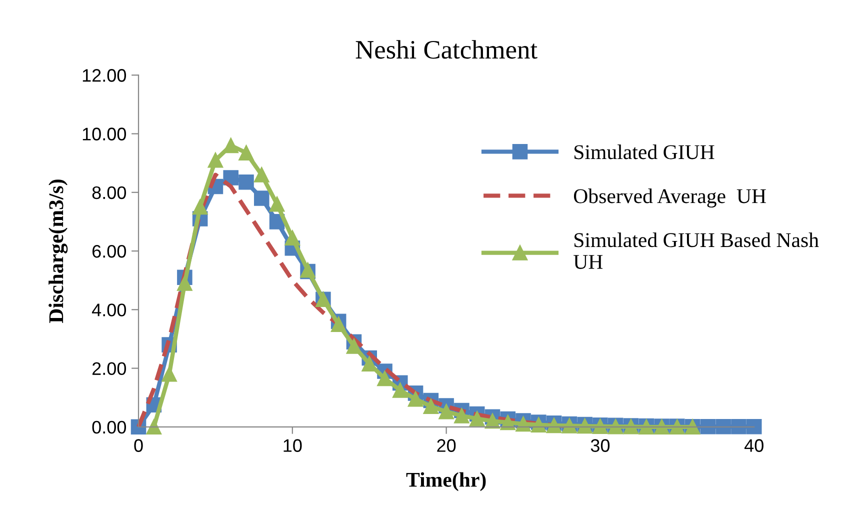 The height and width of the screenshot is (529, 855). Describe the element at coordinates (446, 445) in the screenshot. I see `x-tick-label: 20` at that location.